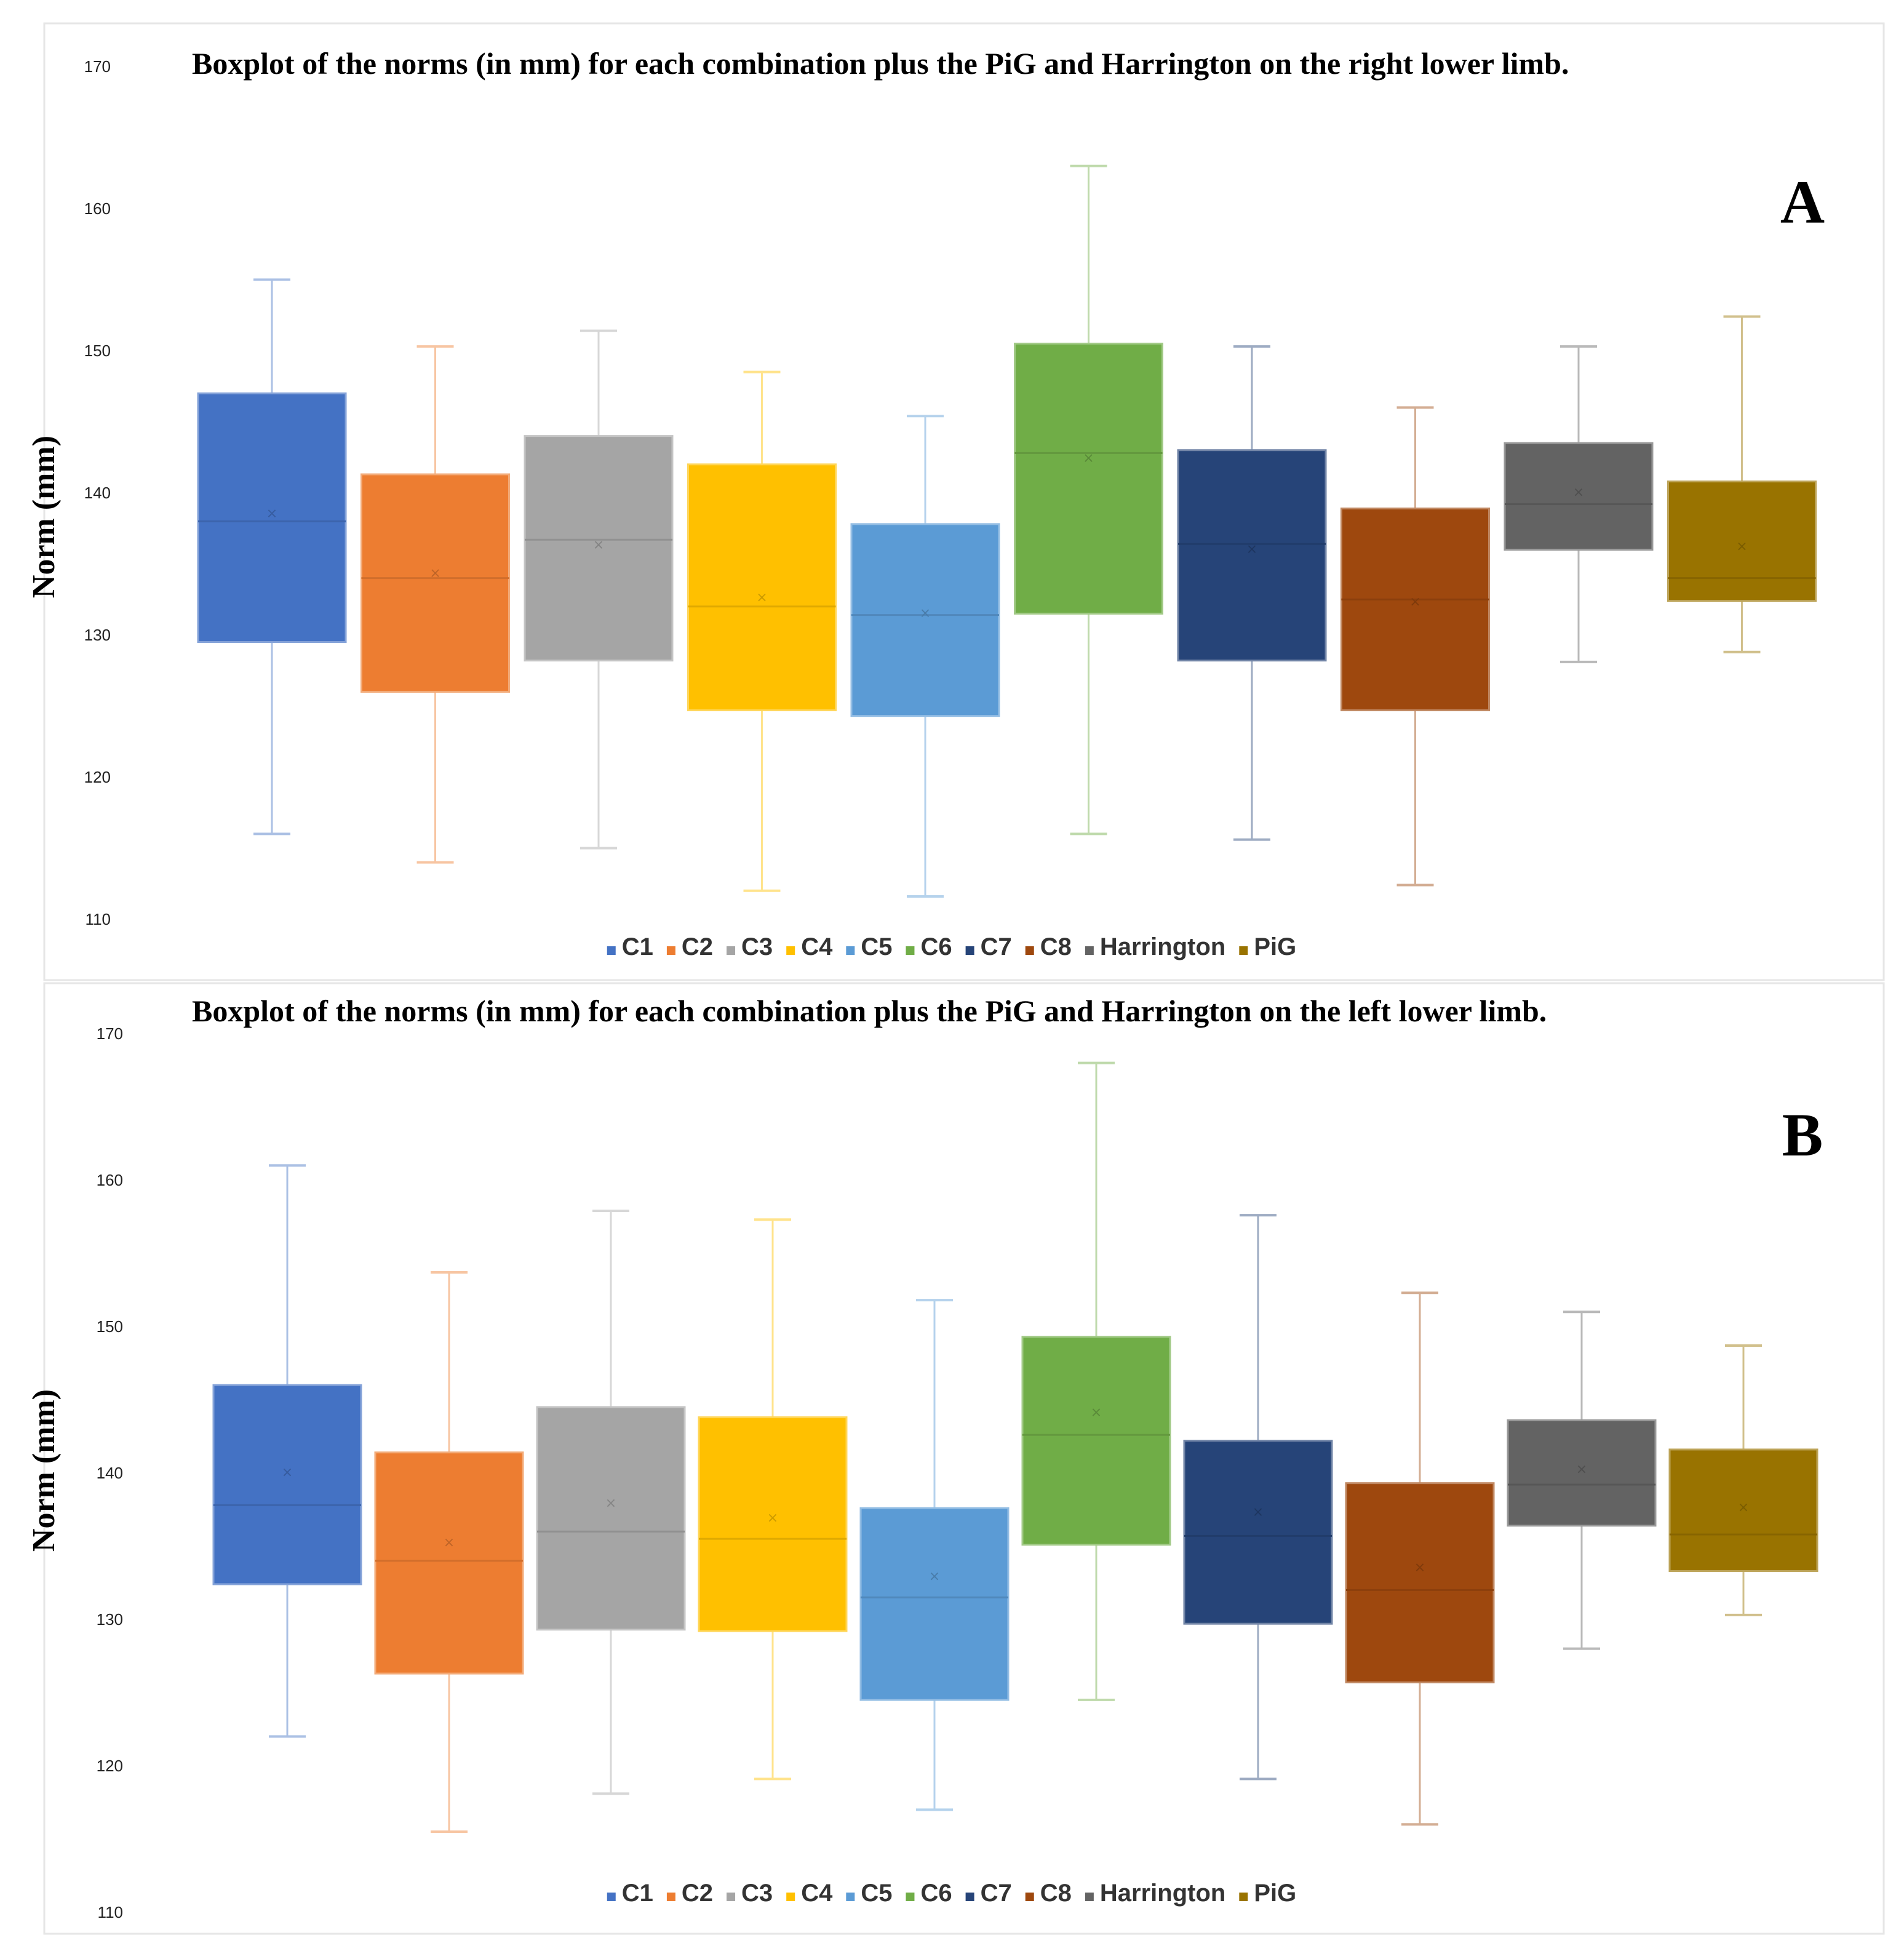  What do you see at coordinates (110, 1620) in the screenshot?
I see `y-tick-label: 130` at bounding box center [110, 1620].